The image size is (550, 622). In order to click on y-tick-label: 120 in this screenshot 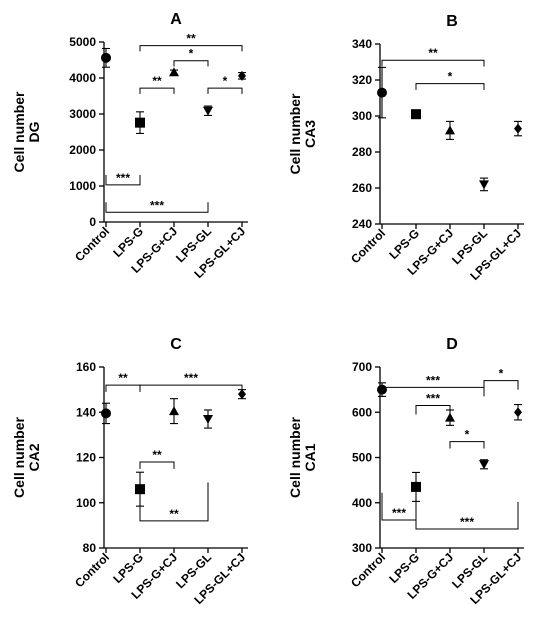, I will do `click(86, 458)`.